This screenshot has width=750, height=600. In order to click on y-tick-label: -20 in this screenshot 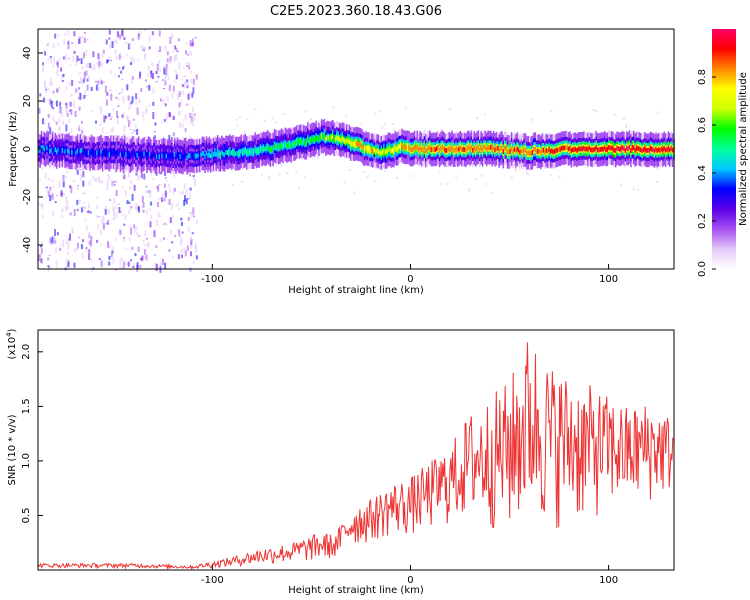, I will do `click(27, 197)`.